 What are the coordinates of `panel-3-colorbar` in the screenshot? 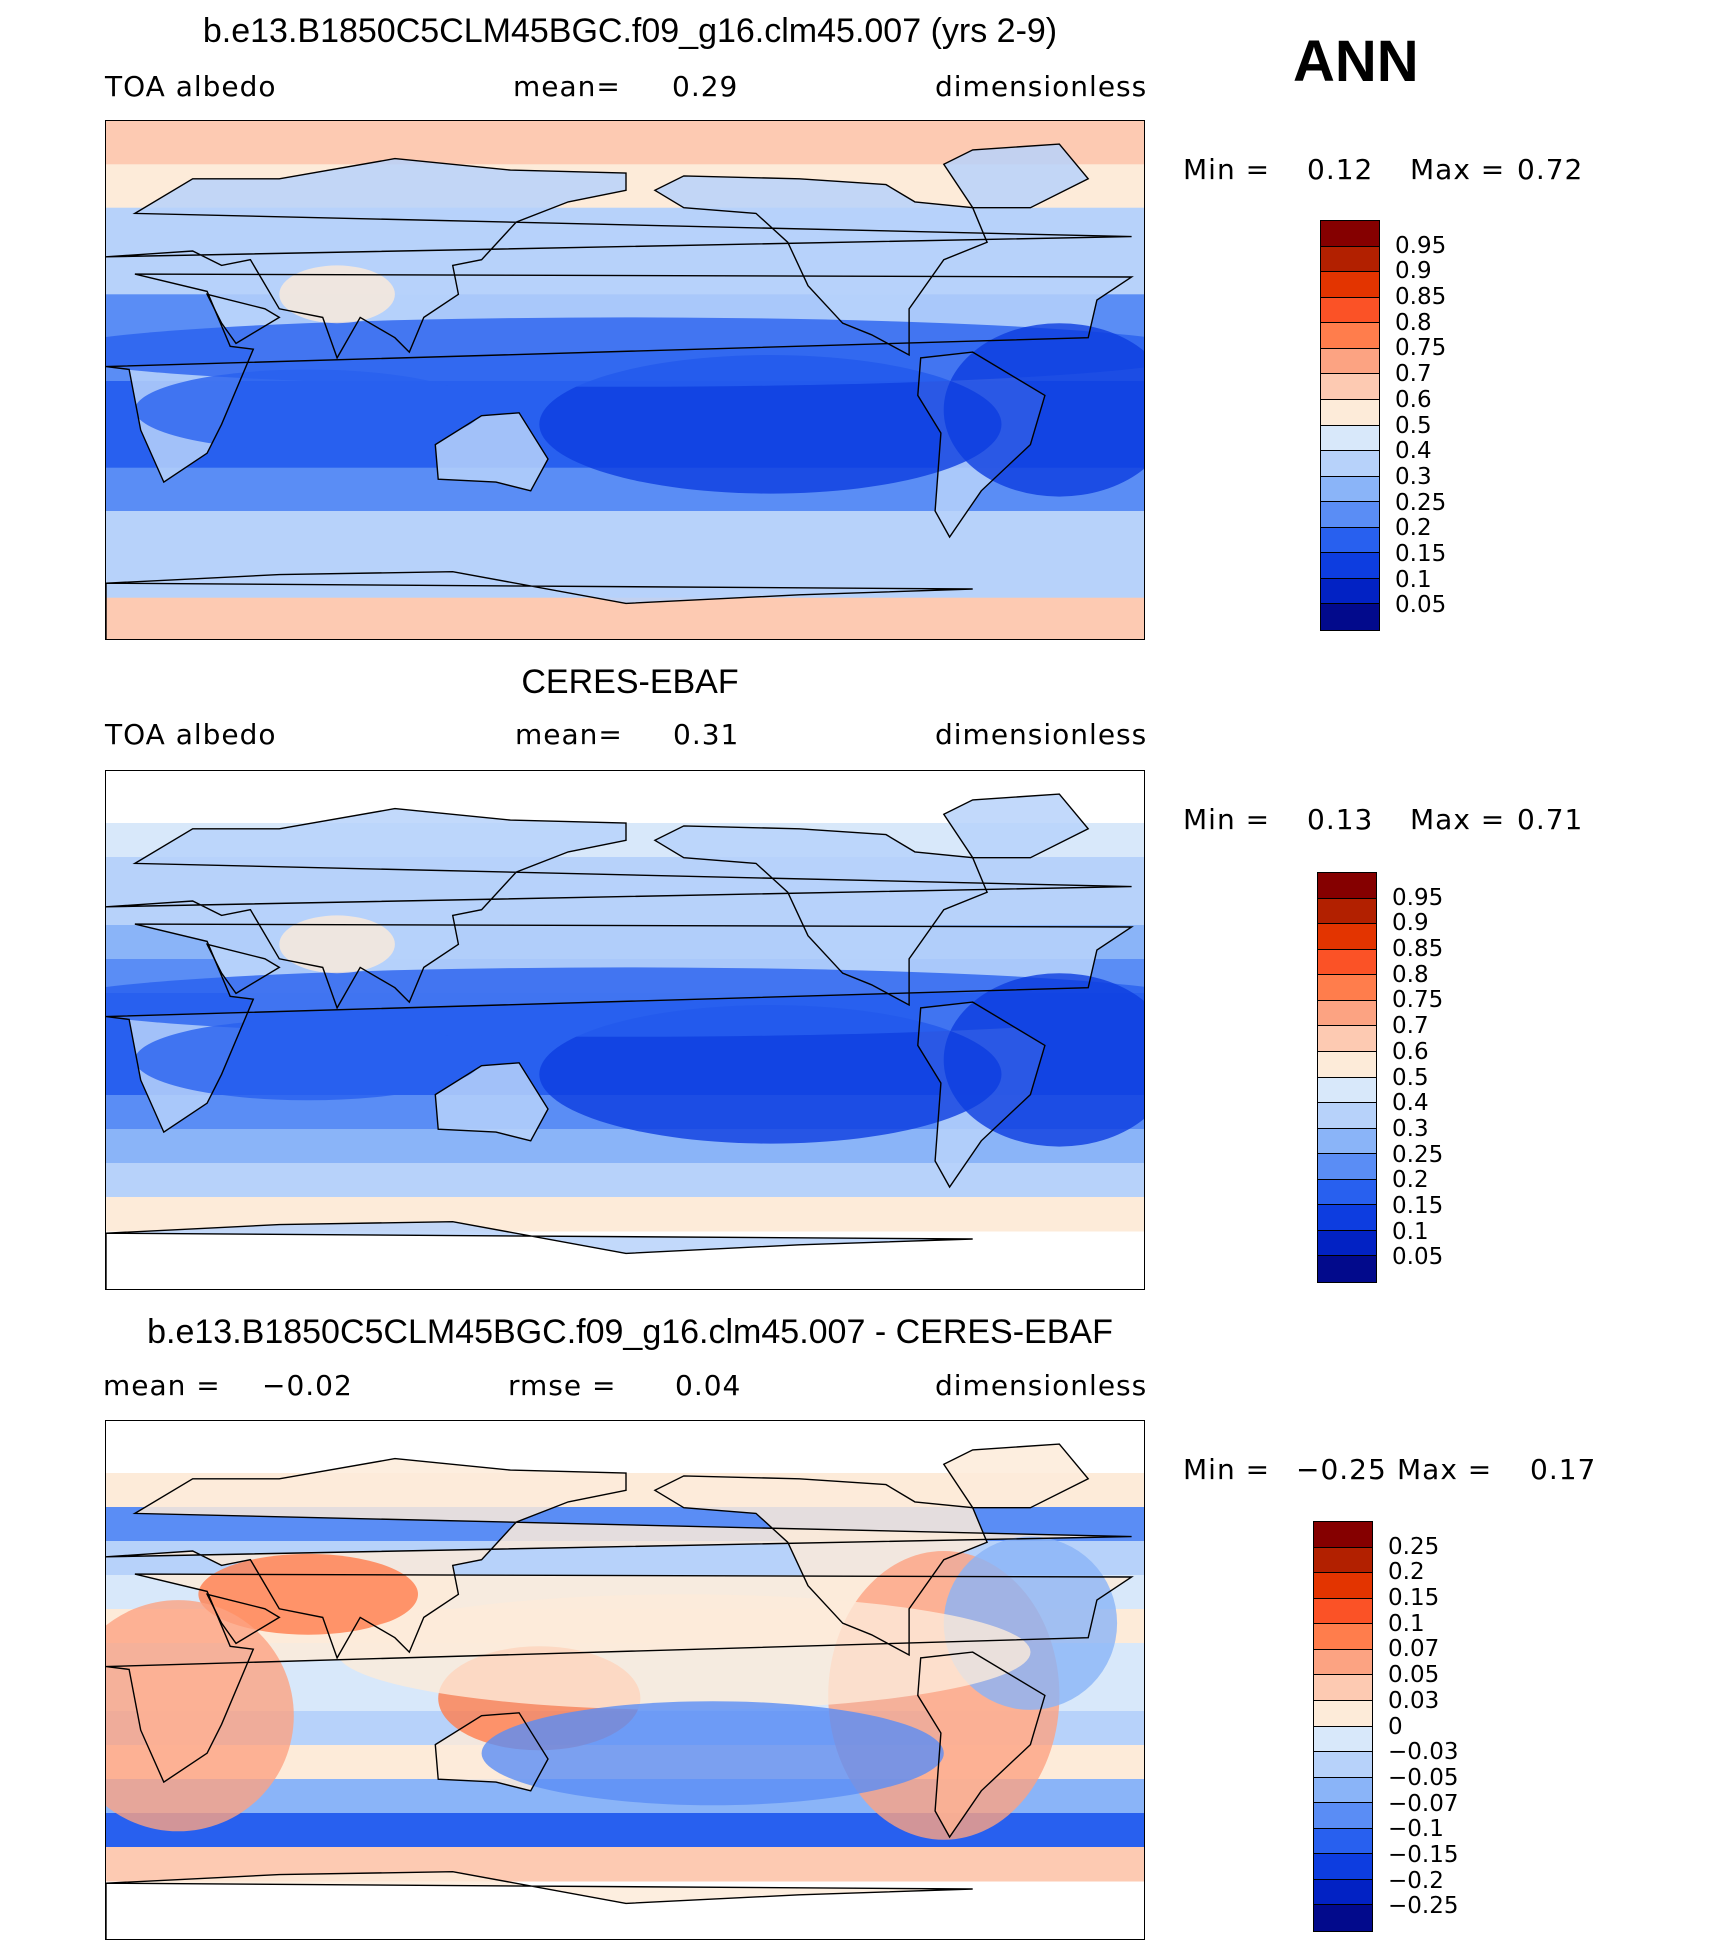 It's located at (1343, 1726).